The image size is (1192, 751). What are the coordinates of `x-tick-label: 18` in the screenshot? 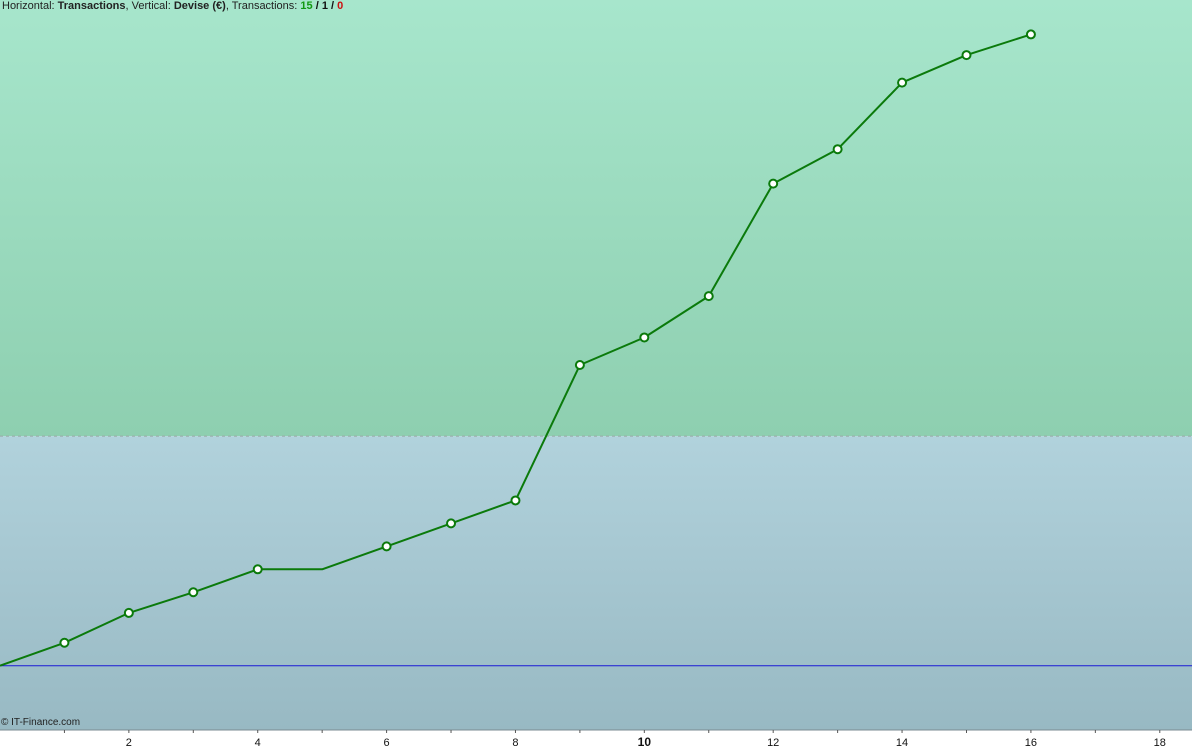 It's located at (1160, 743).